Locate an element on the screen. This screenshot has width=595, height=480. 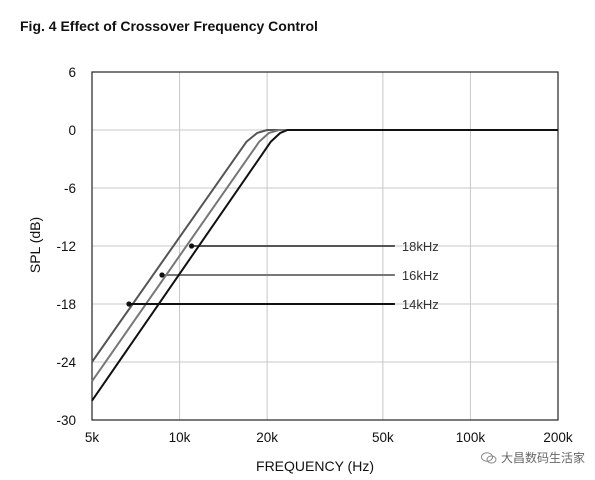
series-label: 16kHz is located at coordinates (420, 275).